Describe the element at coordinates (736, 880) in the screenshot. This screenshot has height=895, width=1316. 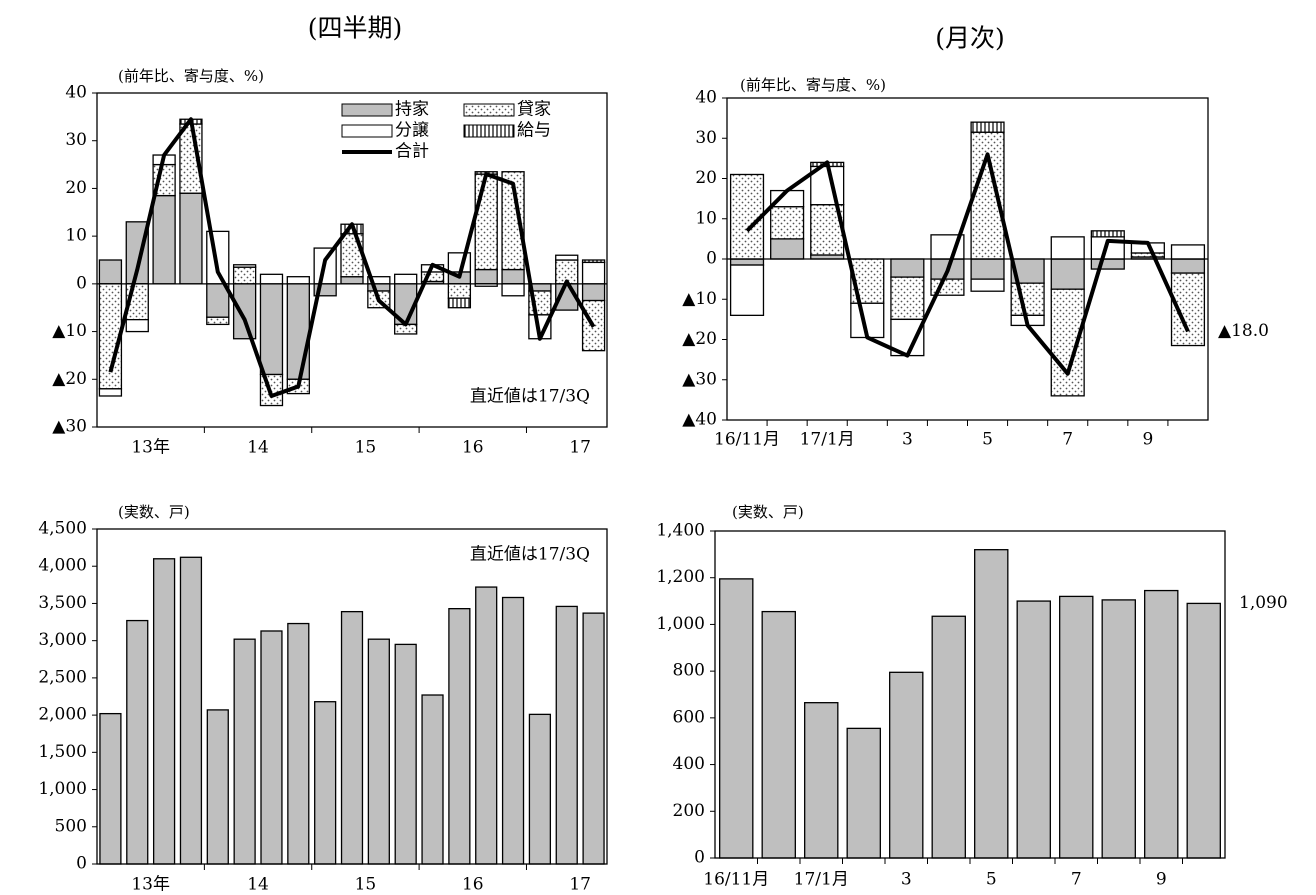
I see `x-tick-label: 16/11月` at that location.